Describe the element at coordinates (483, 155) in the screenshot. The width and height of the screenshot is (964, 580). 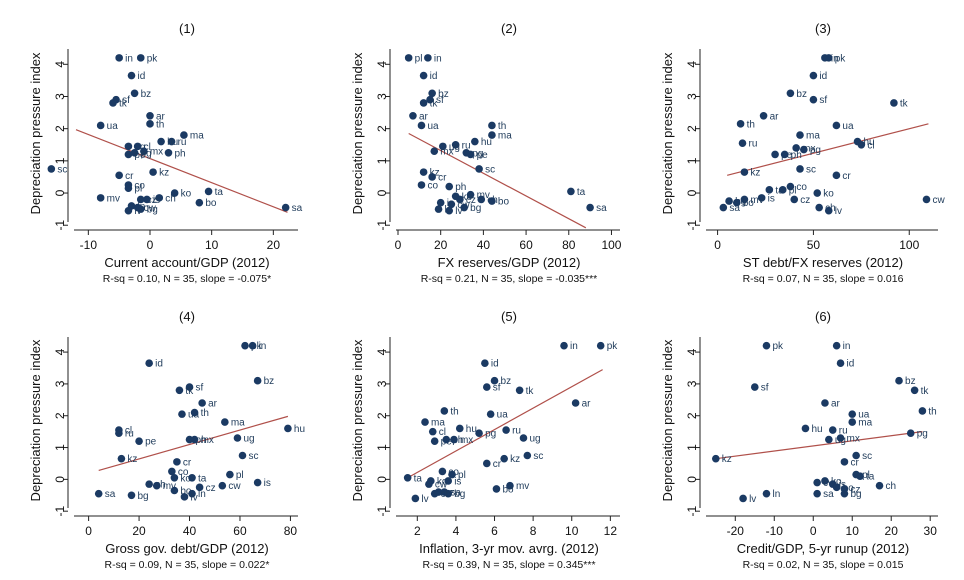
I see `point-label: pe` at that location.